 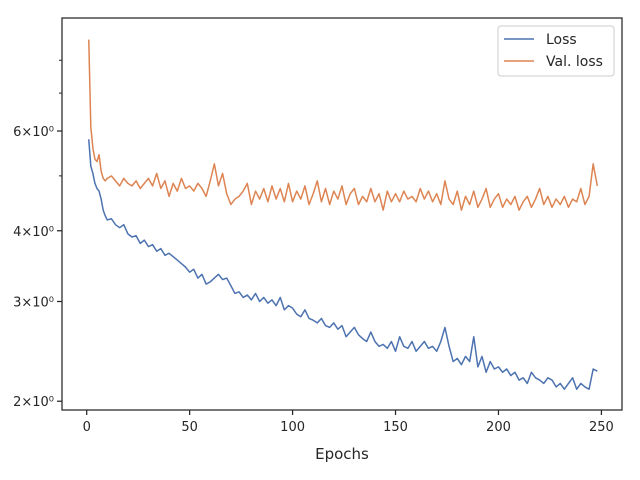 I want to click on legend-label-val-loss: Val. loss, so click(x=574, y=62).